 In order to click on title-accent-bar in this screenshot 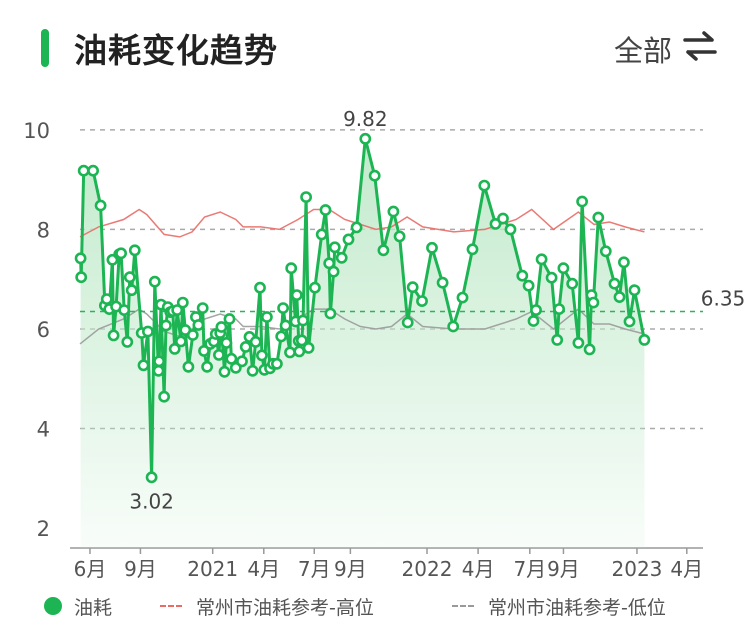, I will do `click(45, 48)`.